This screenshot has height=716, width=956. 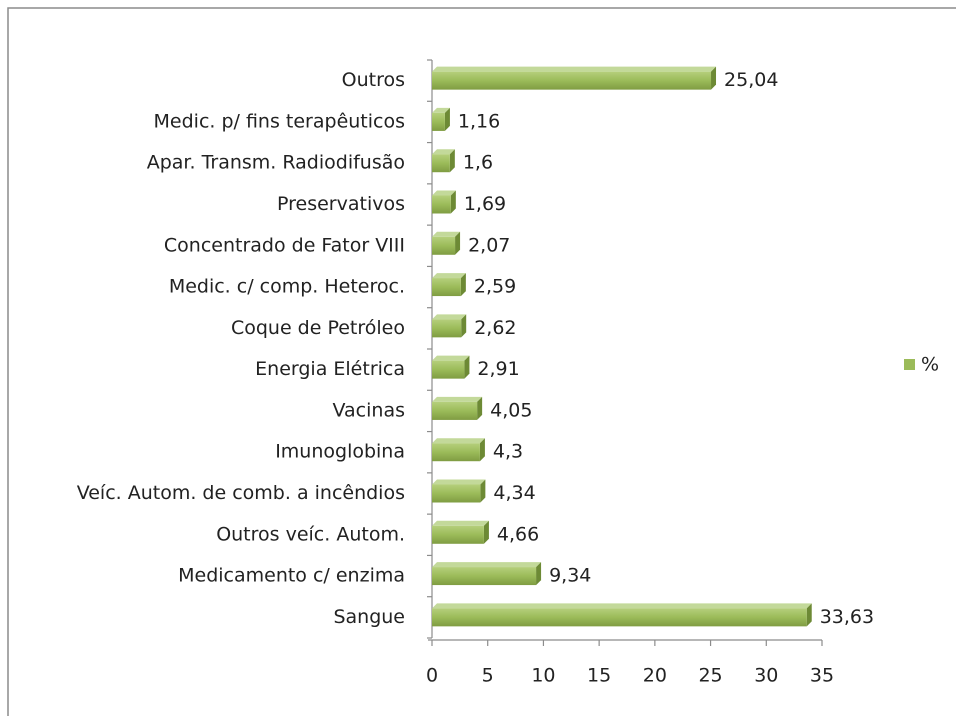 I want to click on value-label: 2,07, so click(x=489, y=245).